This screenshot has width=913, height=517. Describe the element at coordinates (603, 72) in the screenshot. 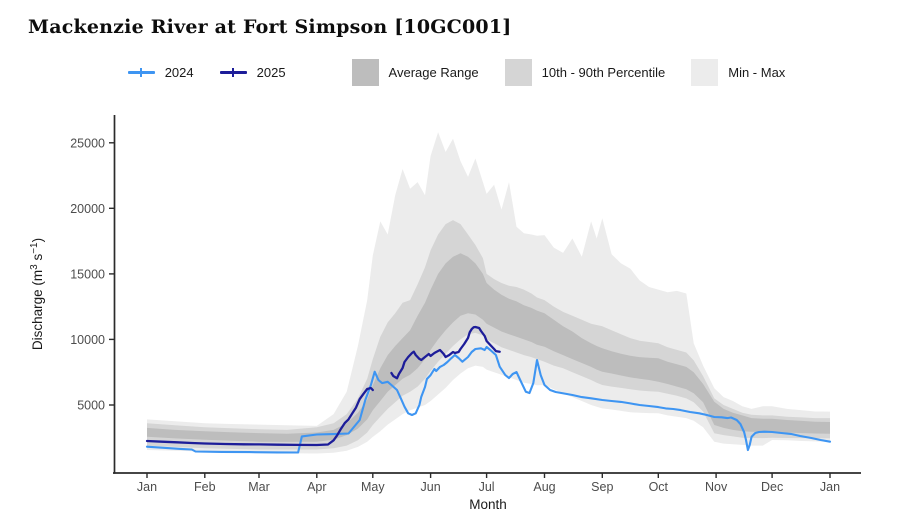

I see `legend-label-10th-90th-percentile: 10th - 90th Percentile` at that location.